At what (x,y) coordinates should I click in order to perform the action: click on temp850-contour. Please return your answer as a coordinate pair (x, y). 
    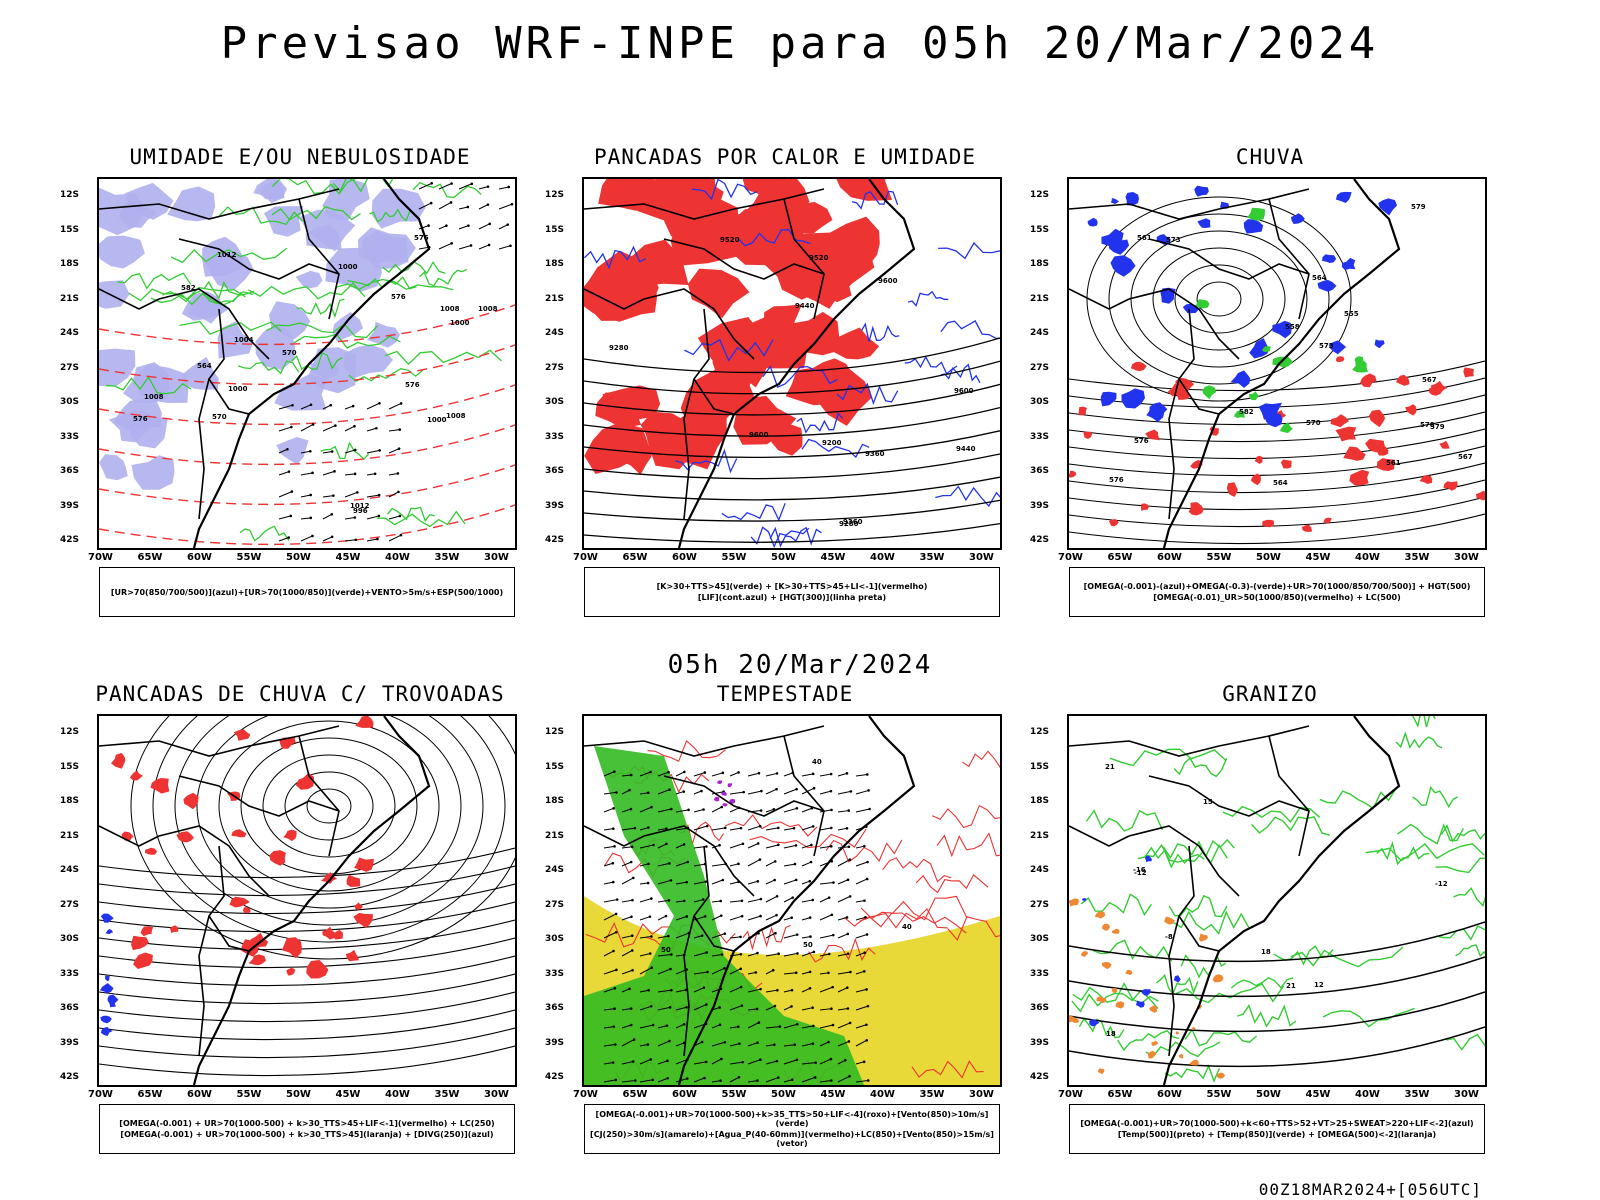
    Looking at the image, I should click on (1148, 1040).